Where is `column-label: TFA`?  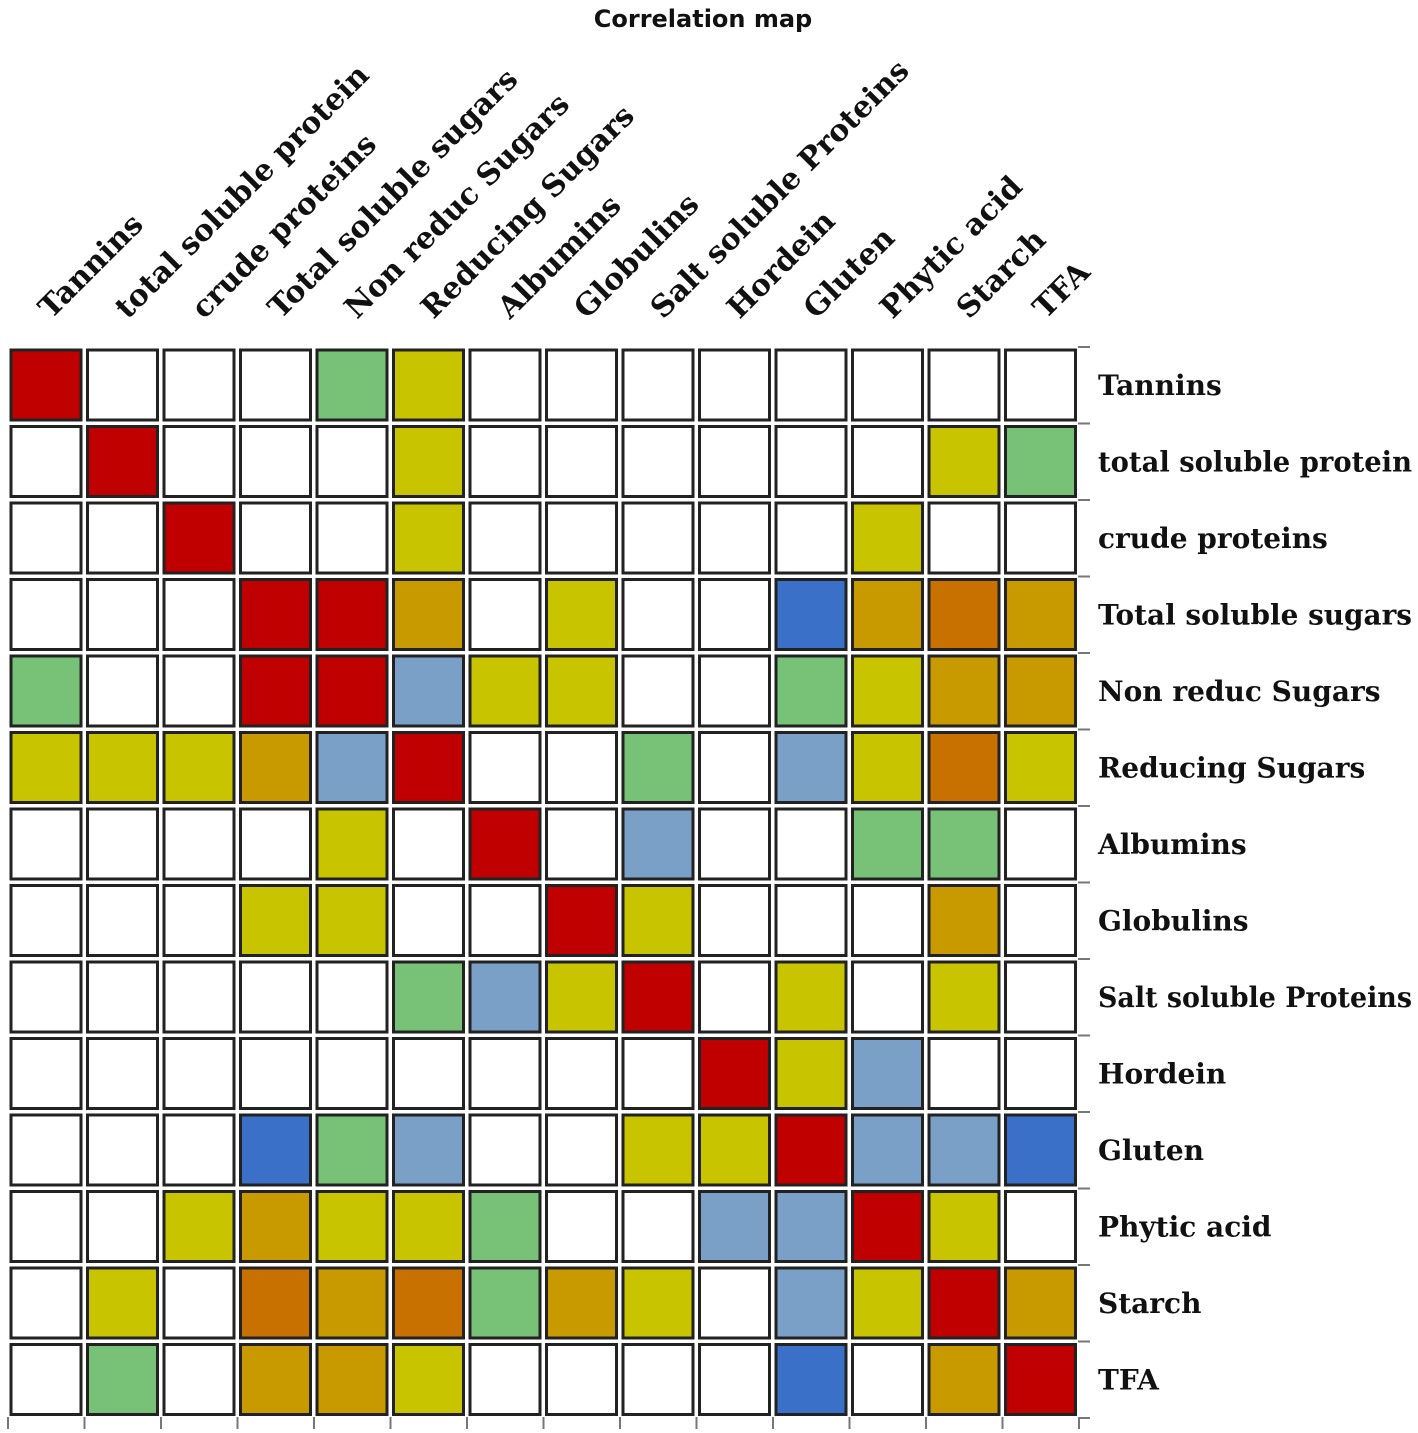 column-label: TFA is located at coordinates (1061, 289).